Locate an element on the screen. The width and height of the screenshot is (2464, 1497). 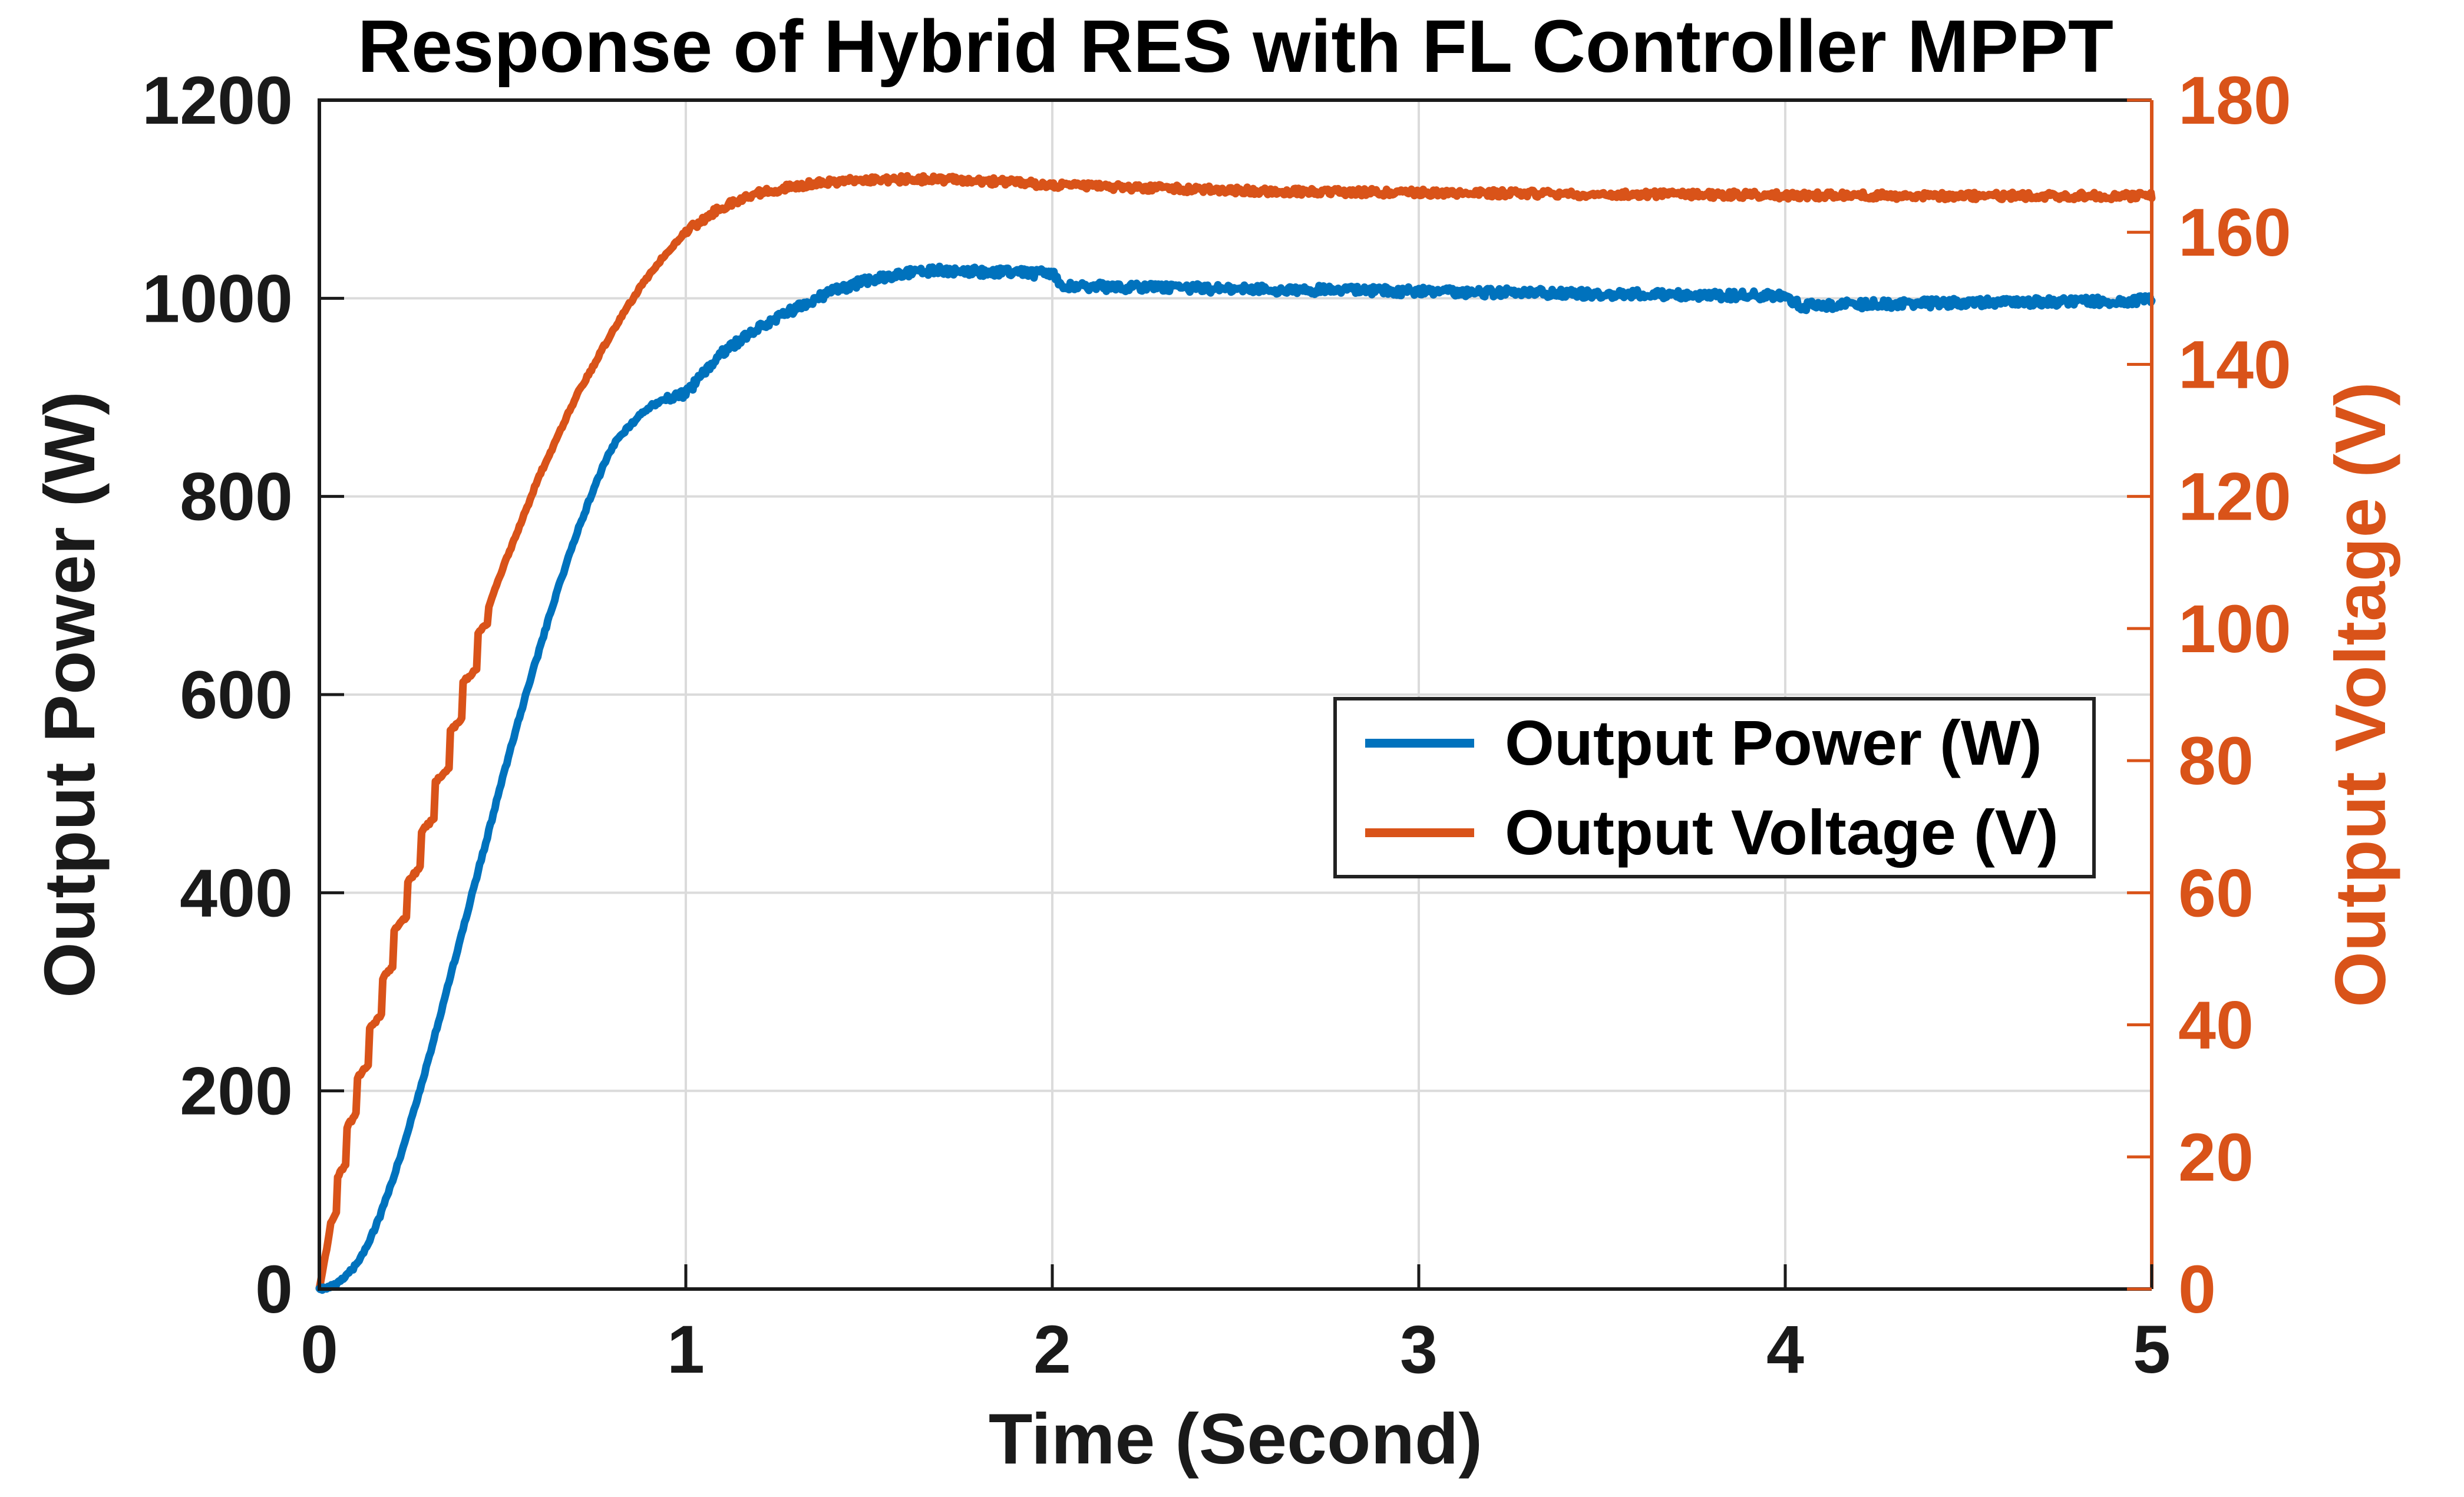
x-tick-label: 4 is located at coordinates (1785, 1349).